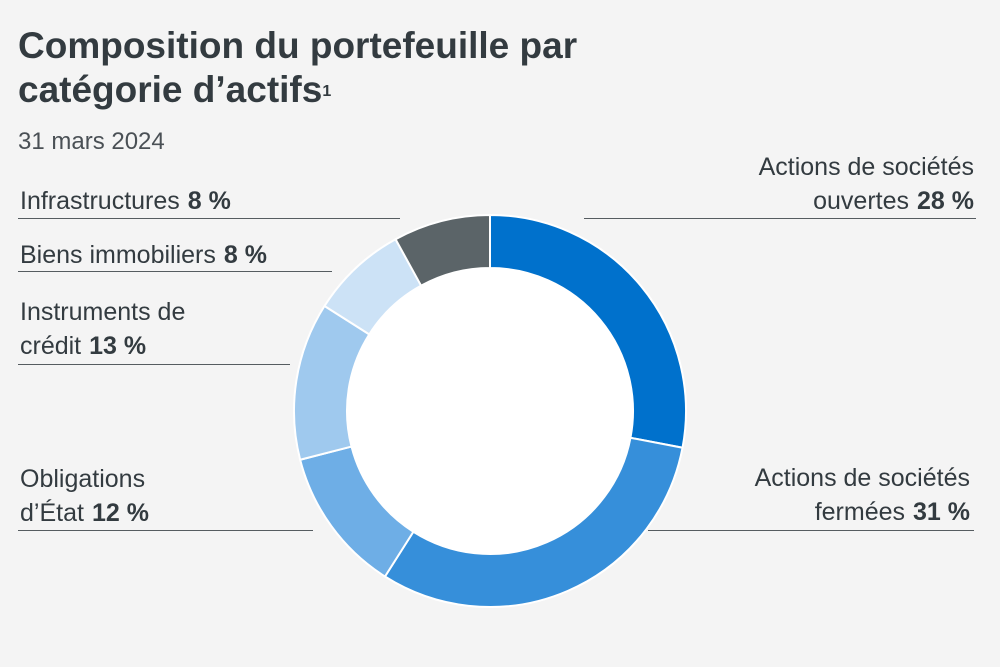 This screenshot has width=1000, height=667. I want to click on label-gov-bonds-name-line1: Obligations, so click(83, 479).